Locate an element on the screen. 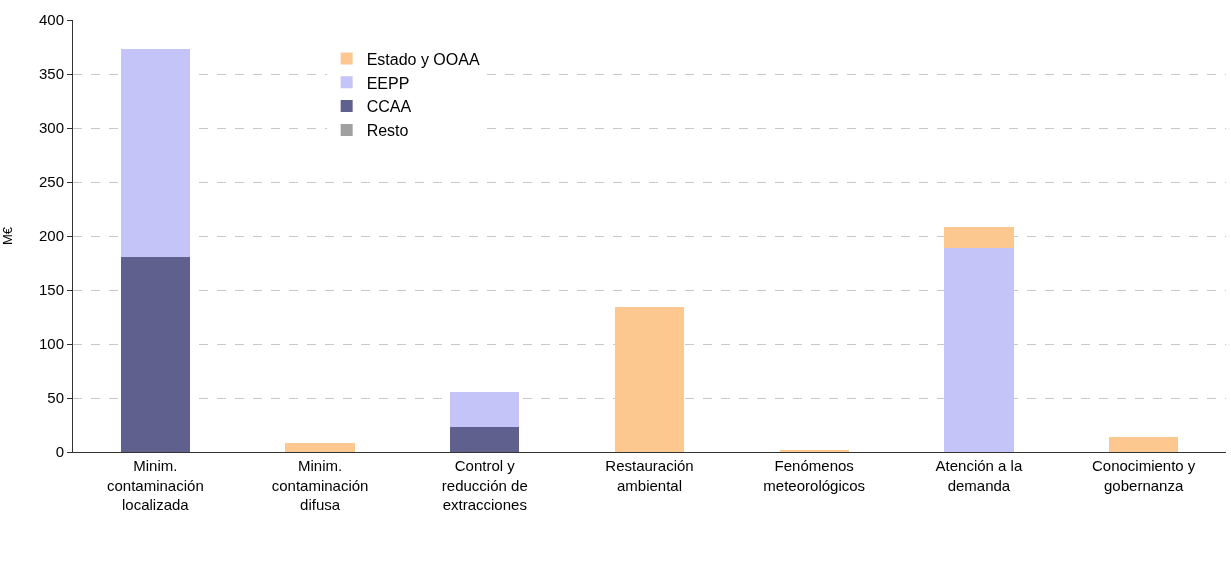  x-tick-label: Atención a la demanda is located at coordinates (979, 475).